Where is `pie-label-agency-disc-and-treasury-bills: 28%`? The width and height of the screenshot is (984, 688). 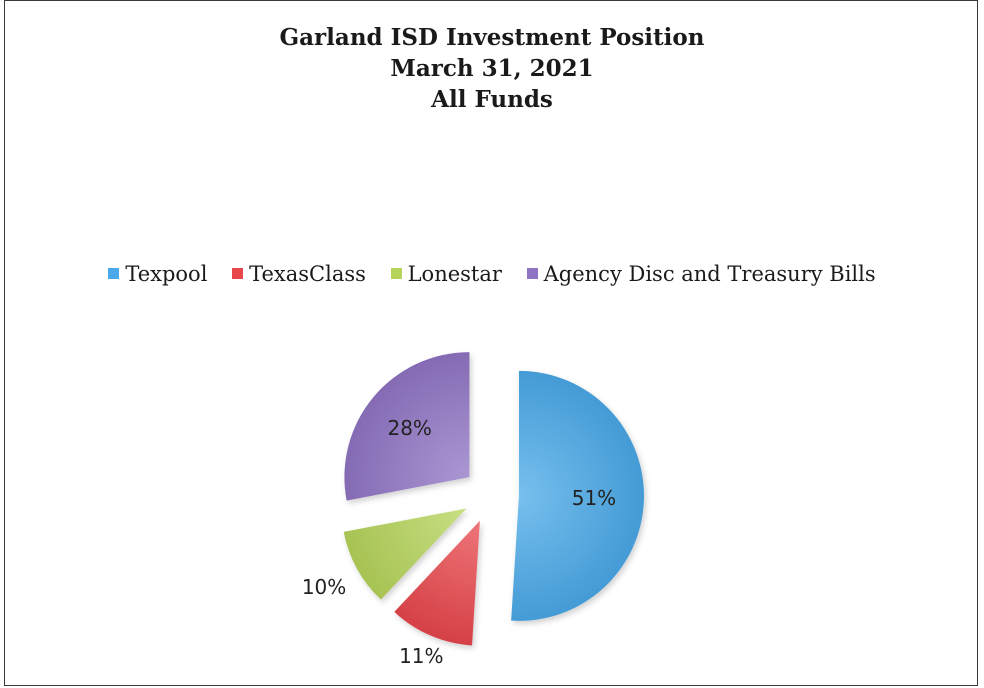 pie-label-agency-disc-and-treasury-bills: 28% is located at coordinates (409, 428).